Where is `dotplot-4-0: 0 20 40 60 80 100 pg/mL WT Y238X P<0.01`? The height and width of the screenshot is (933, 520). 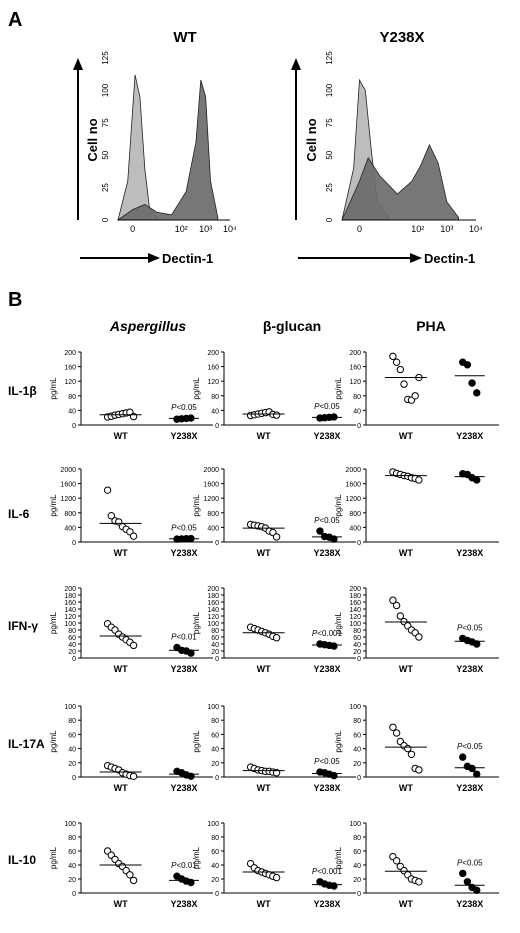
dotplot-4-0: 0 20 40 60 80 100 pg/mL WT Y238X P<0.01 is located at coordinates (131, 865).